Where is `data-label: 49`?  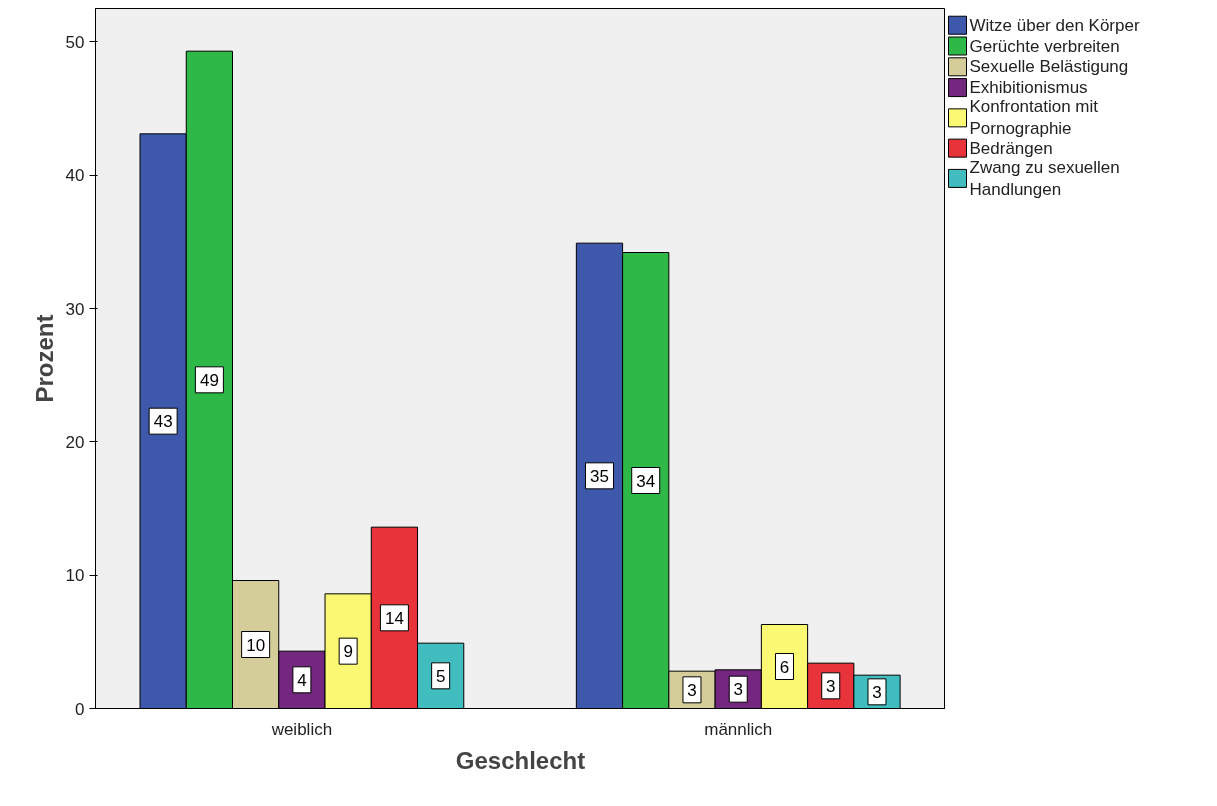 data-label: 49 is located at coordinates (209, 380).